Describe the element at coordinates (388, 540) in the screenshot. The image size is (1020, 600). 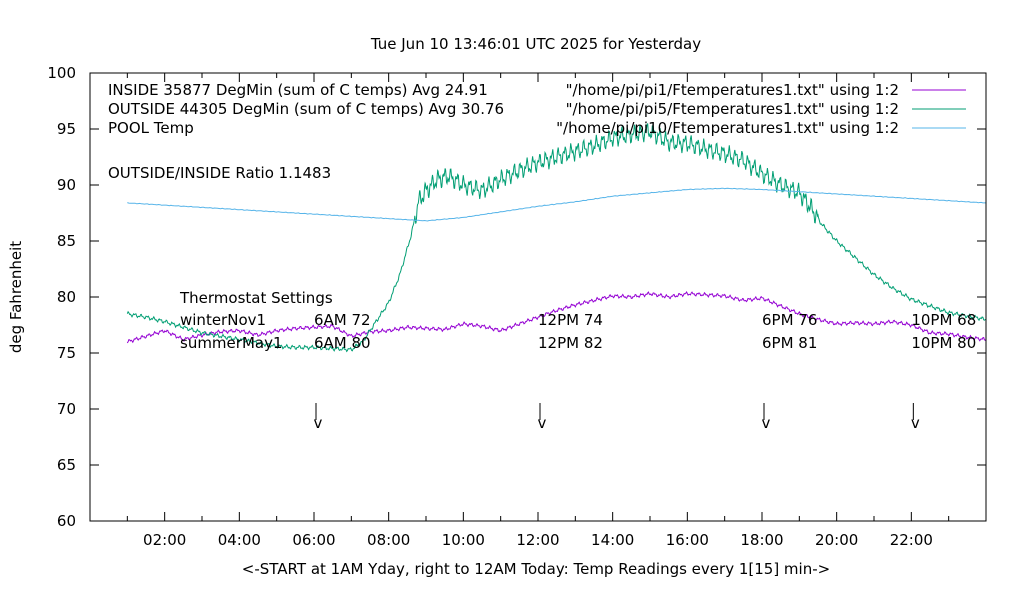
I see `x-tick-label: 08:00` at that location.